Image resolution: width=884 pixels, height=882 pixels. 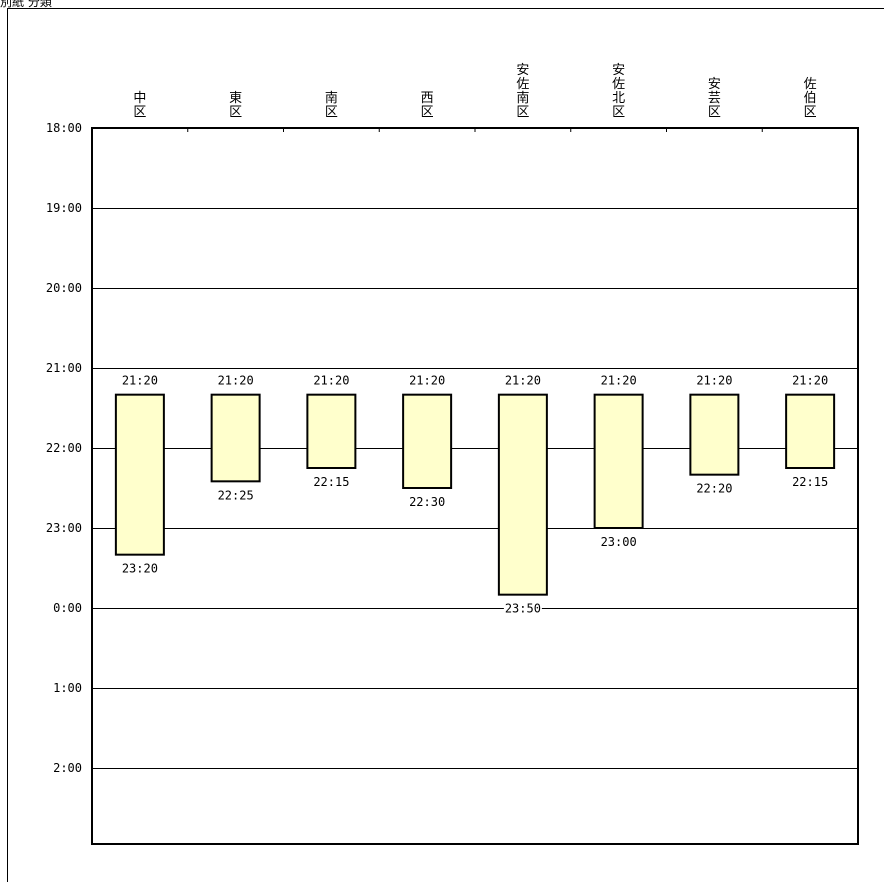 I want to click on category-label-char: 伯, so click(x=810, y=98).